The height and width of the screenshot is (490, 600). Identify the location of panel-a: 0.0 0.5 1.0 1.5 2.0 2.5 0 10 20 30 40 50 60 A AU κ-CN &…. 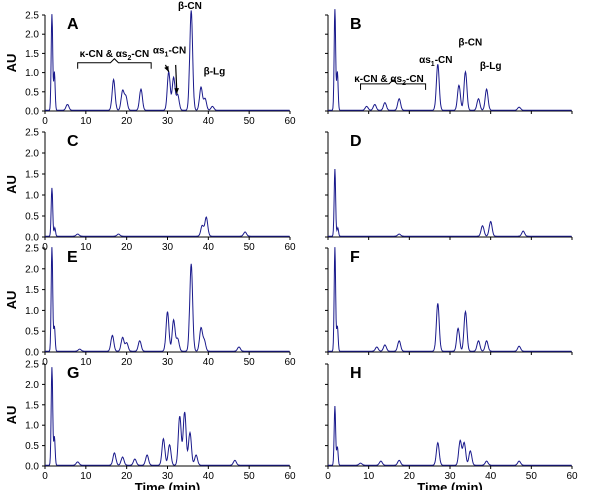
(150, 64).